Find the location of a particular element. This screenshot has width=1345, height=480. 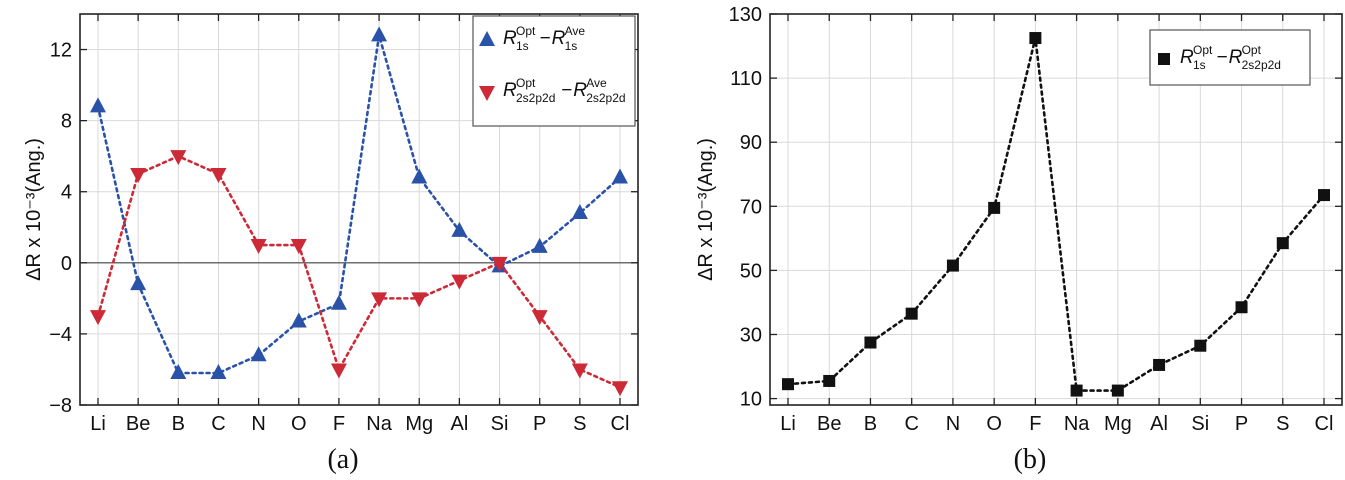

y-tick-label: 110 is located at coordinates (746, 79).